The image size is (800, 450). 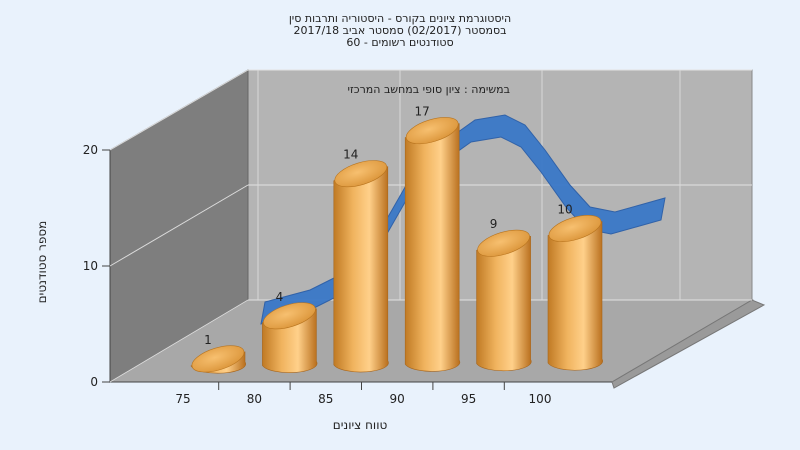 What do you see at coordinates (397, 399) in the screenshot?
I see `x-tick-label: 90` at bounding box center [397, 399].